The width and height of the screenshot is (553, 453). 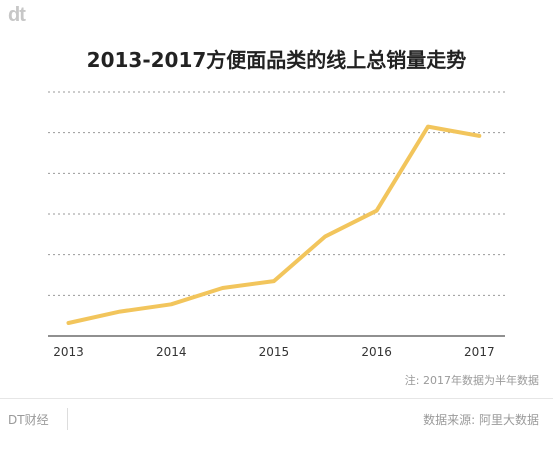 I want to click on x-tick-label: 2013, so click(x=68, y=352).